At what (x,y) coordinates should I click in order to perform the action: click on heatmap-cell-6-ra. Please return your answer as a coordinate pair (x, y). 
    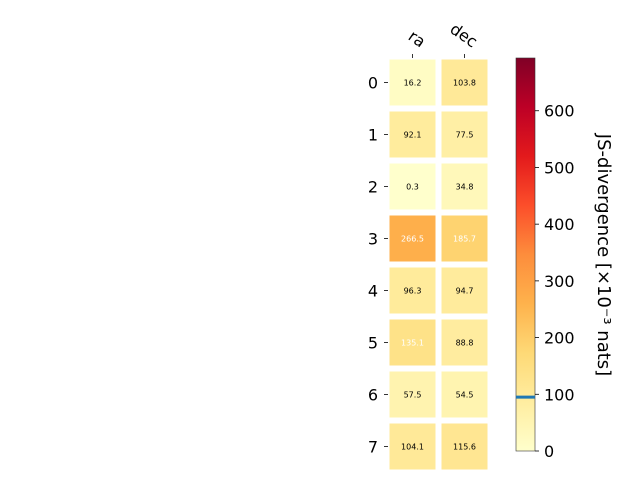
    Looking at the image, I should click on (412, 394).